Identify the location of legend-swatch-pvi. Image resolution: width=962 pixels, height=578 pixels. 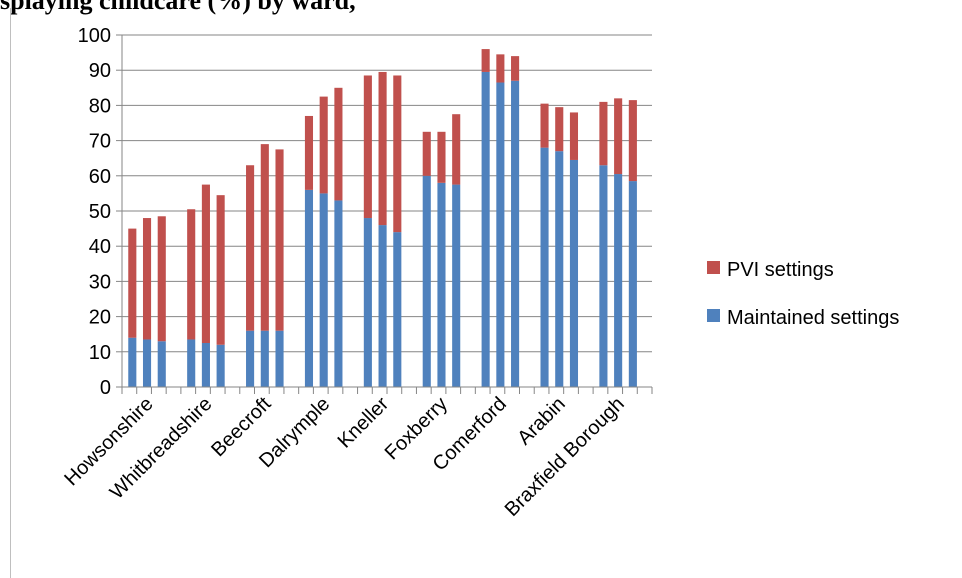
(713, 267).